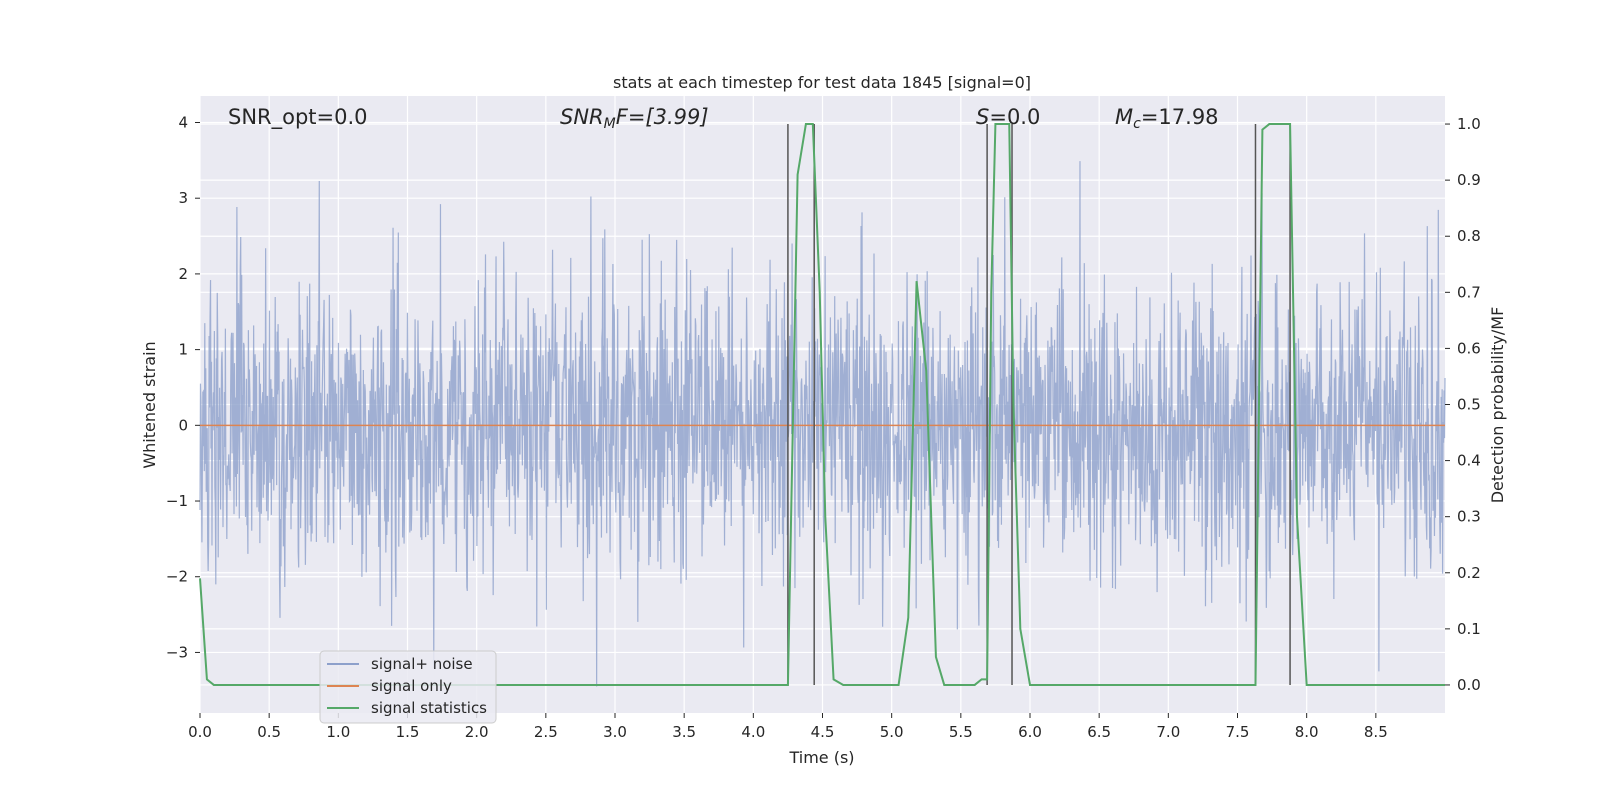 The image size is (1600, 800). What do you see at coordinates (1469, 461) in the screenshot?
I see `right-tick-label-4: 0.4` at bounding box center [1469, 461].